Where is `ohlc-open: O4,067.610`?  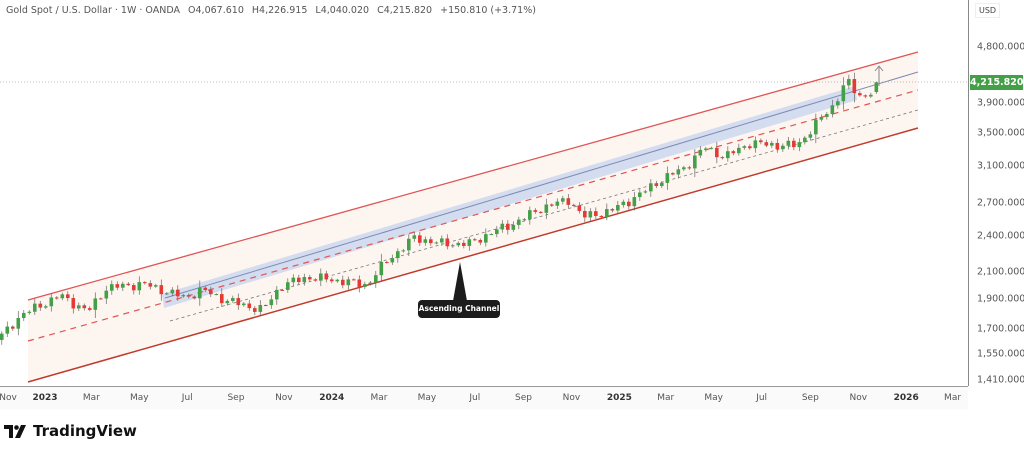
ohlc-open: O4,067.610 is located at coordinates (216, 10).